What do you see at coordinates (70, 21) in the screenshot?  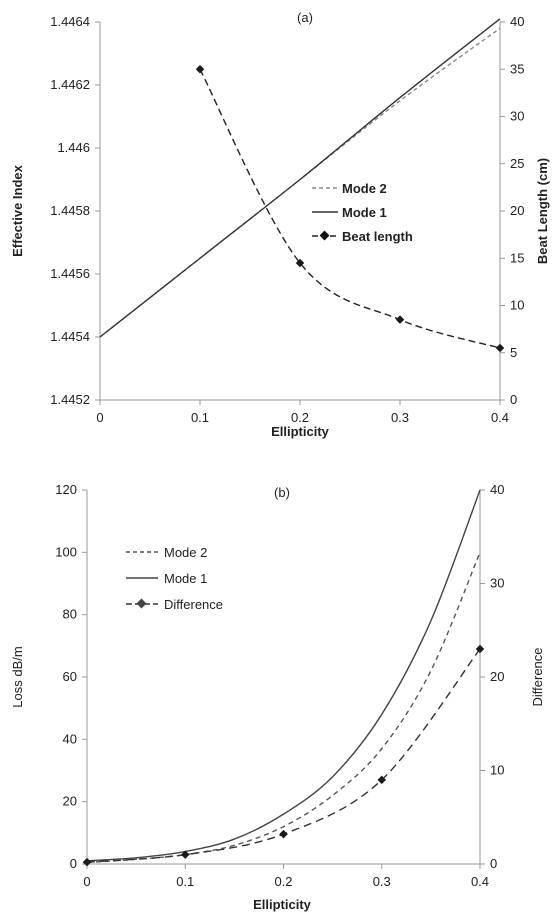 I see `chart-a-y-tick-label: 1.4464` at bounding box center [70, 21].